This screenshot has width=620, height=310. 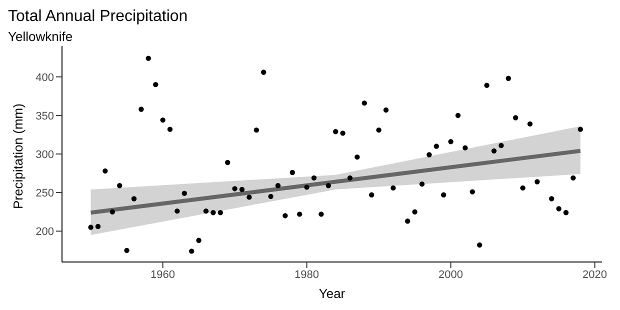 What do you see at coordinates (45, 116) in the screenshot?
I see `y-tick-label: 350` at bounding box center [45, 116].